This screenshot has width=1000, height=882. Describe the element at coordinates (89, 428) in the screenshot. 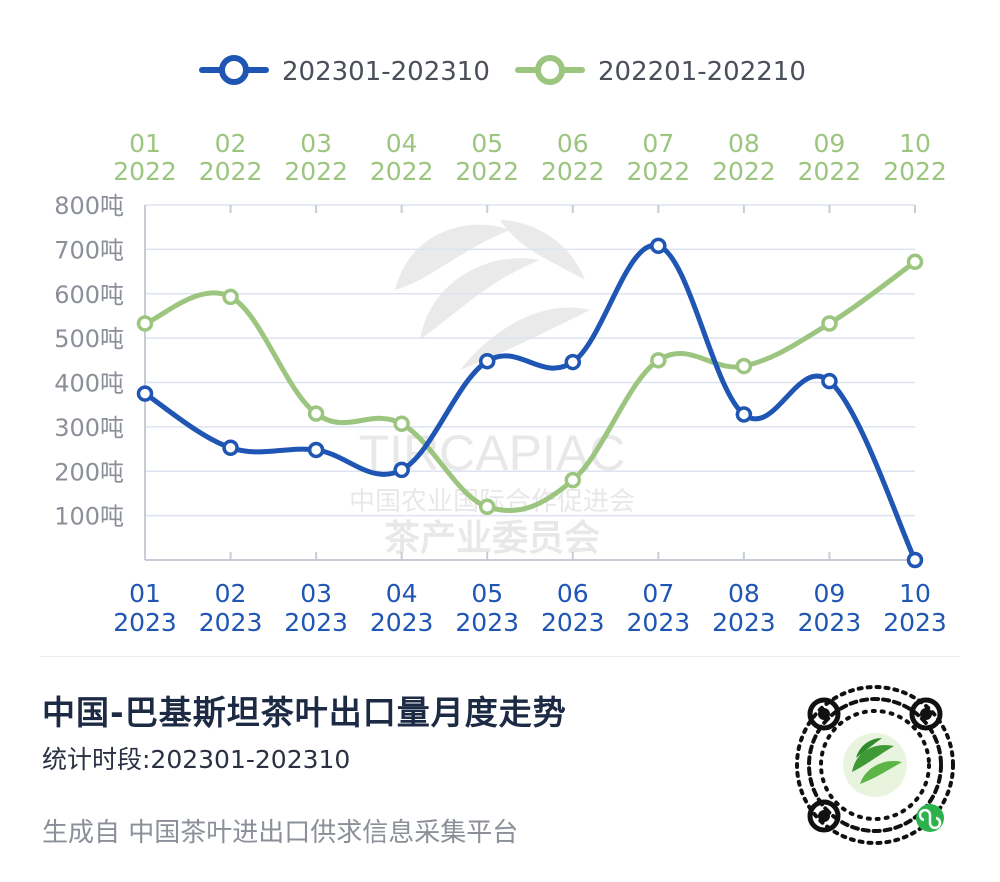

I see `y-tick-label: 300吨` at that location.